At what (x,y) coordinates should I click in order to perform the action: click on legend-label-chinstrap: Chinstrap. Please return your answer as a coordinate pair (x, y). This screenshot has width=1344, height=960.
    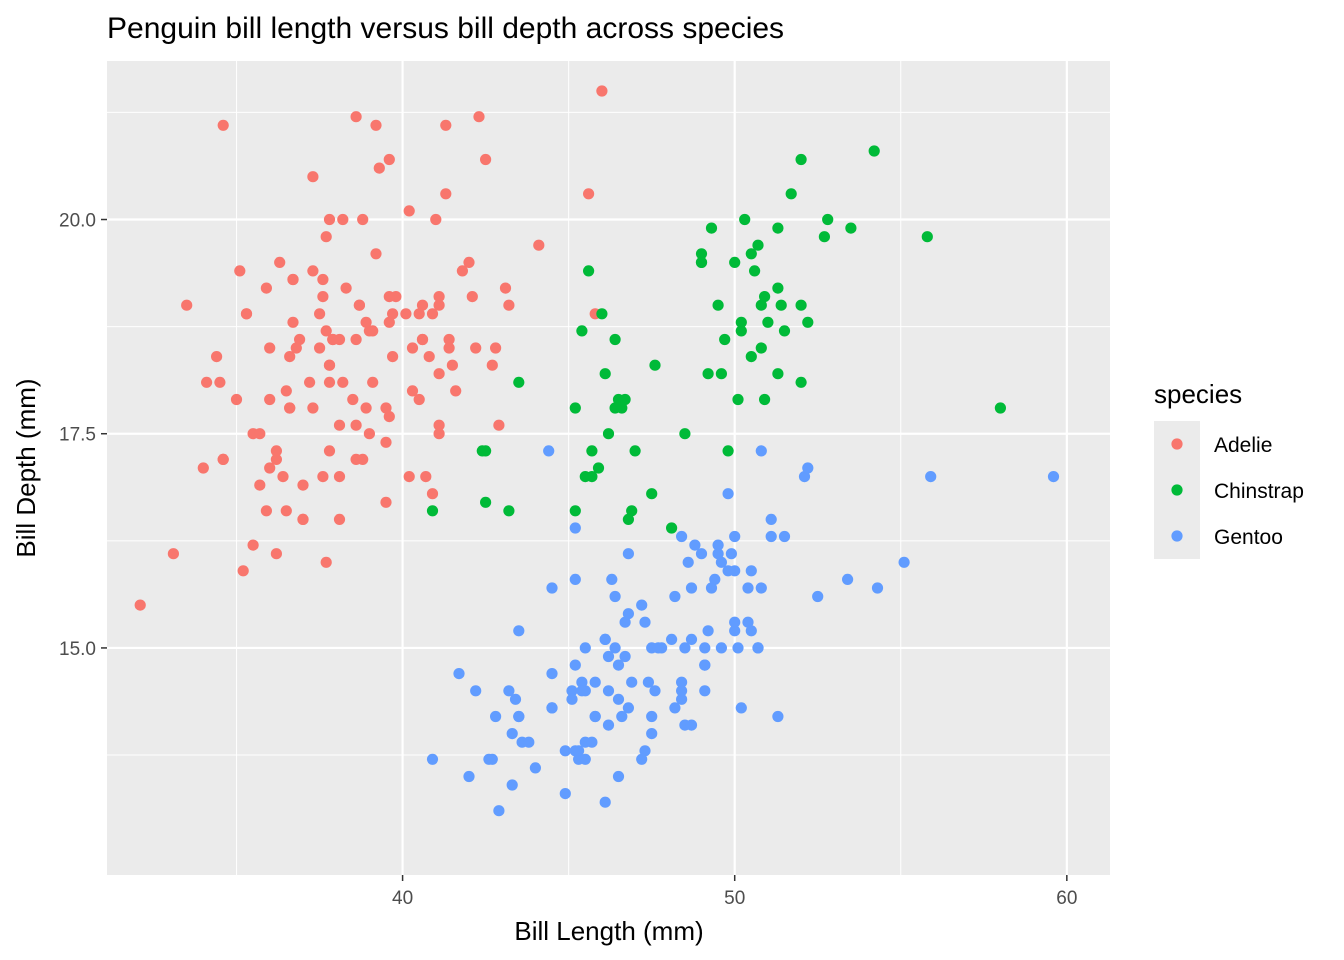
    Looking at the image, I should click on (1259, 491).